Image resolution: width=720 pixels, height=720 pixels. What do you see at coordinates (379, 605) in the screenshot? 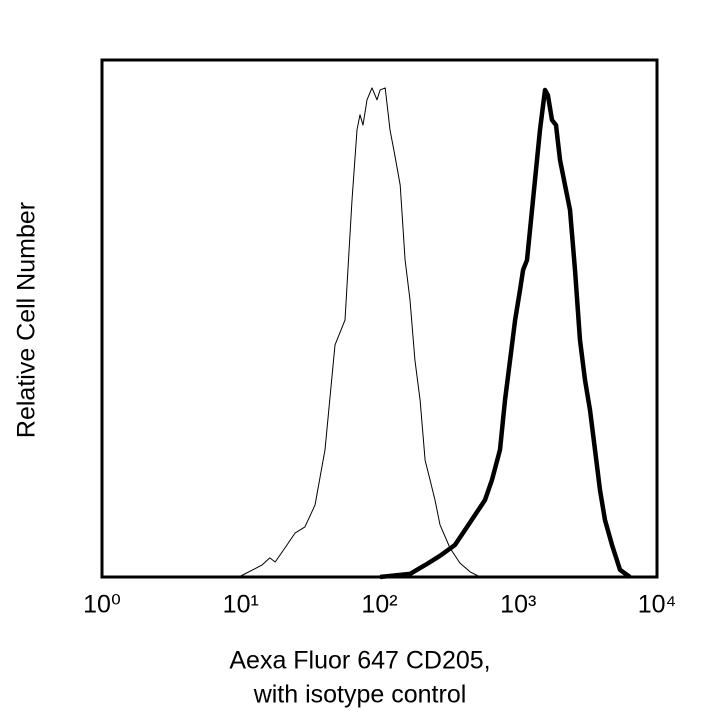
I see `x-tick-label: 10²` at bounding box center [379, 605].